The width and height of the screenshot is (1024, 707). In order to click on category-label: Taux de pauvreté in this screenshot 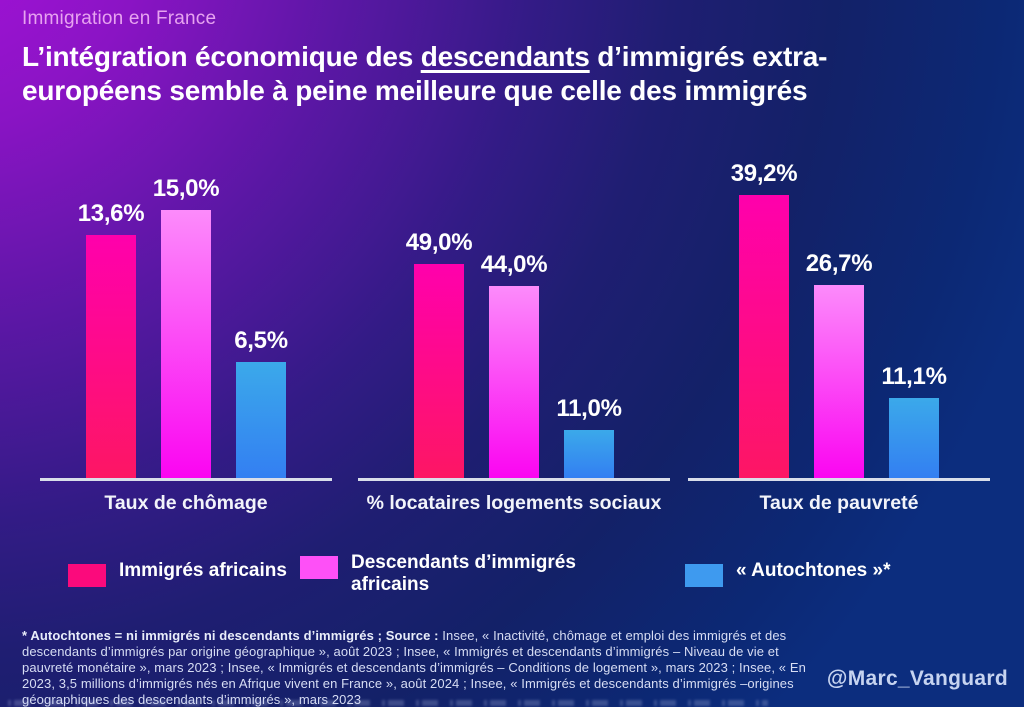, I will do `click(839, 503)`.